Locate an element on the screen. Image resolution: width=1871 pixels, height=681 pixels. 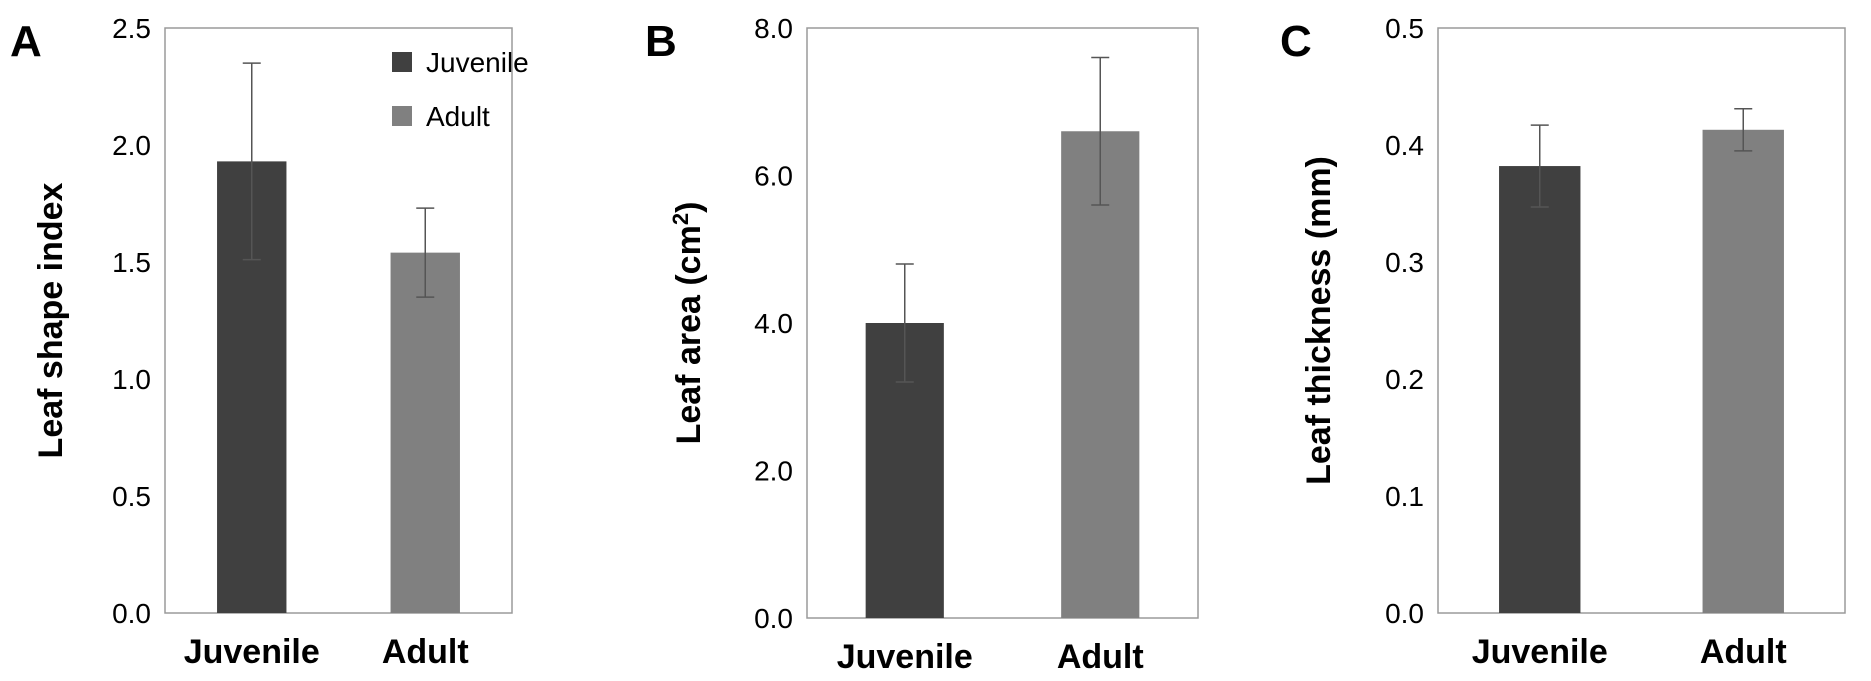
panel-c: C is located at coordinates (1296, 41).